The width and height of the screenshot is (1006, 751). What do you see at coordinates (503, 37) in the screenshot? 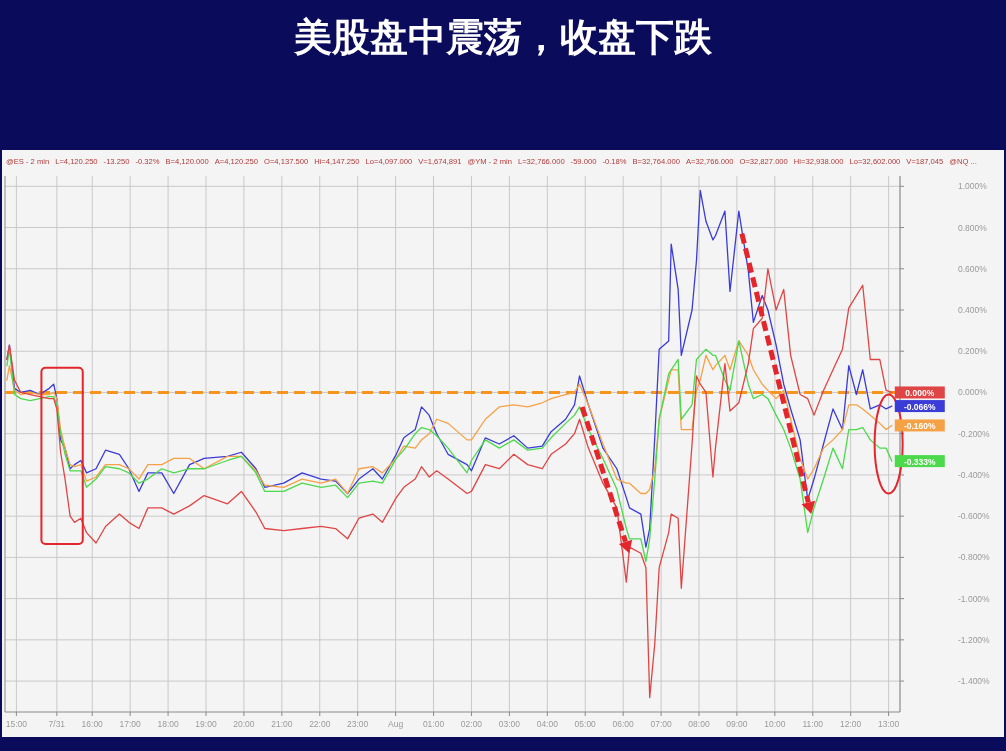
I see `chart-title: 美股盘中震荡，收盘下跌` at bounding box center [503, 37].